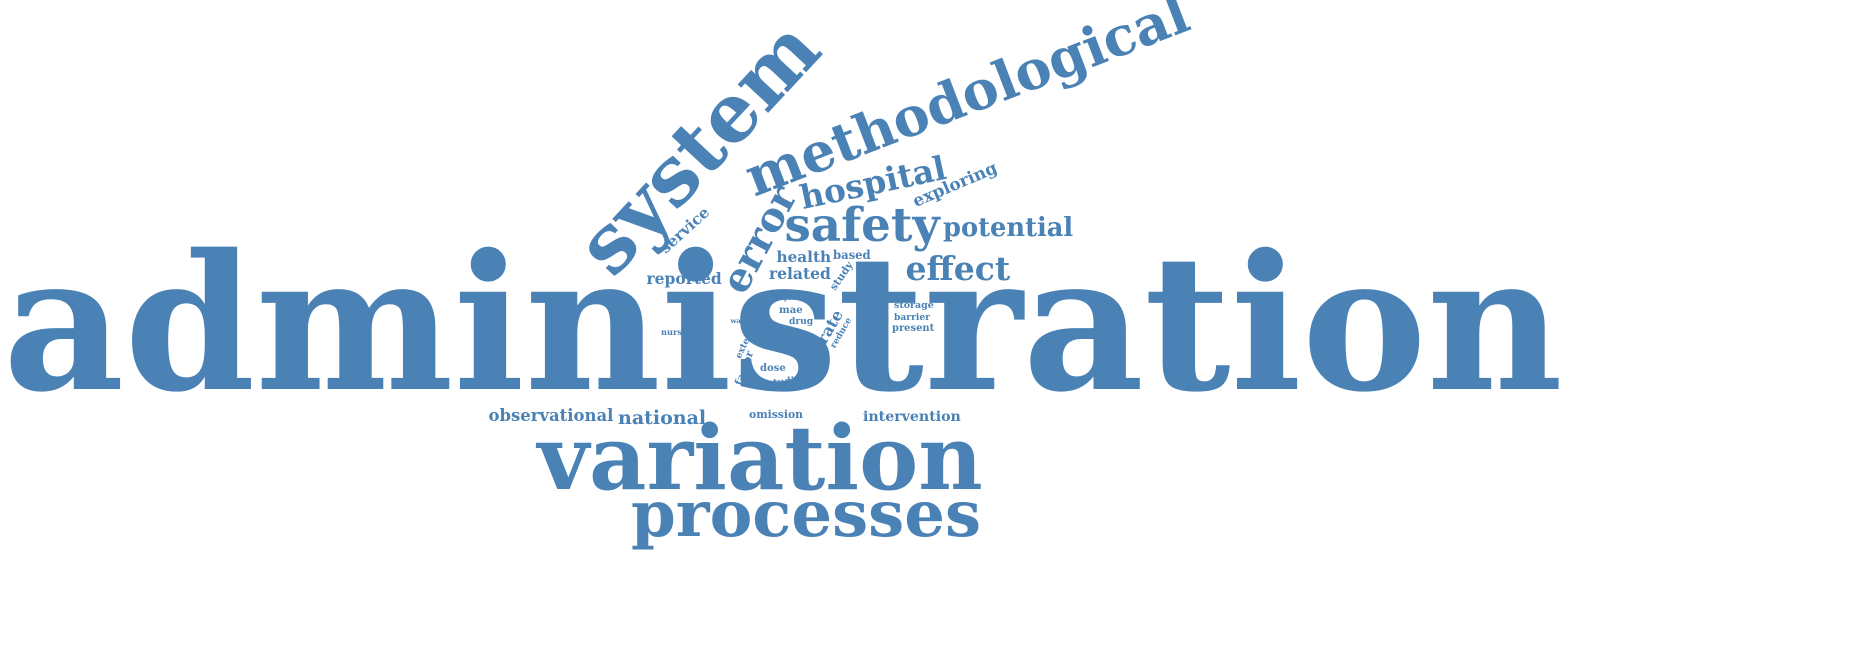 The image size is (1855, 655). What do you see at coordinates (800, 273) in the screenshot?
I see `word-related: related` at bounding box center [800, 273].